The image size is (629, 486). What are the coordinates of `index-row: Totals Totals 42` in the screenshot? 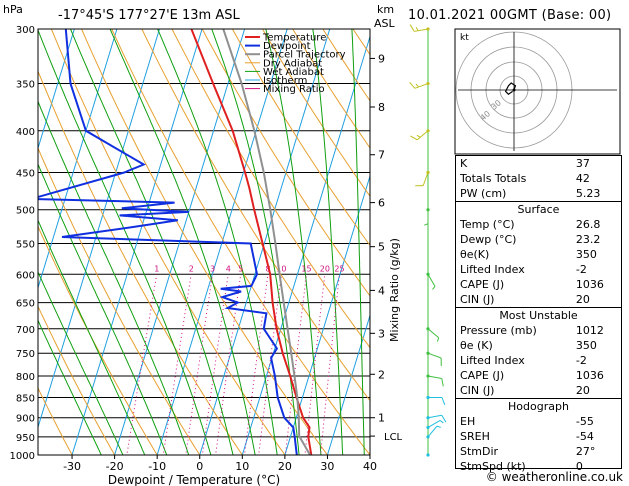 It's located at (538, 178).